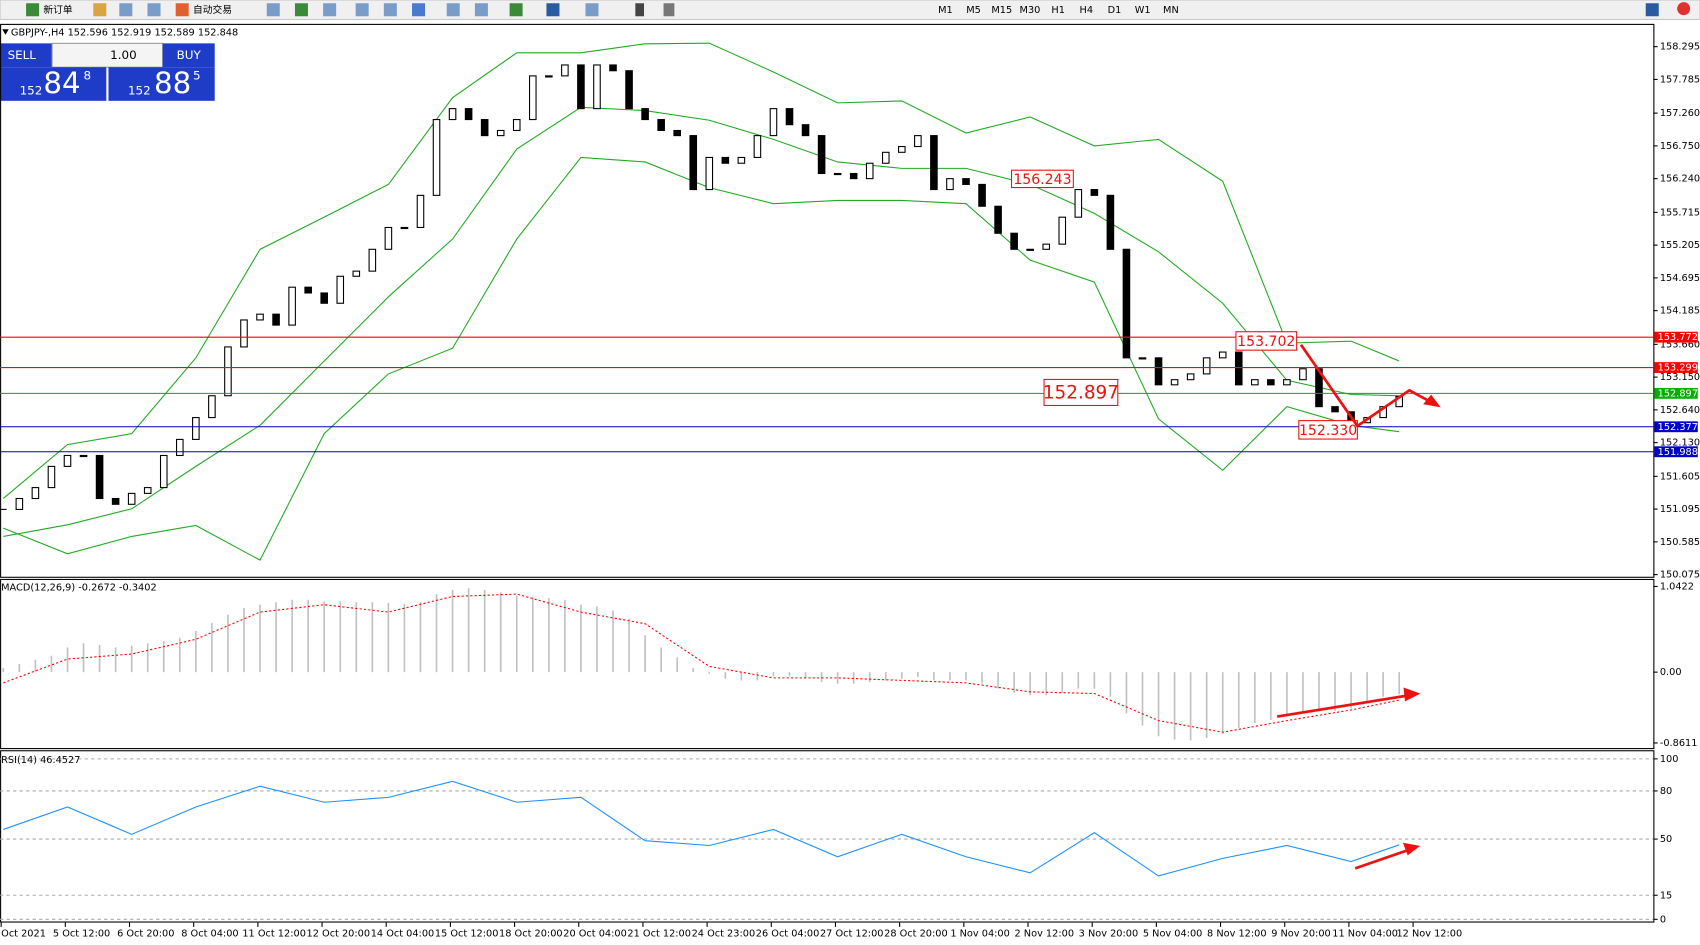 Image resolution: width=1700 pixels, height=945 pixels. What do you see at coordinates (1680, 245) in the screenshot?
I see `y-tick-label: 155.205` at bounding box center [1680, 245].